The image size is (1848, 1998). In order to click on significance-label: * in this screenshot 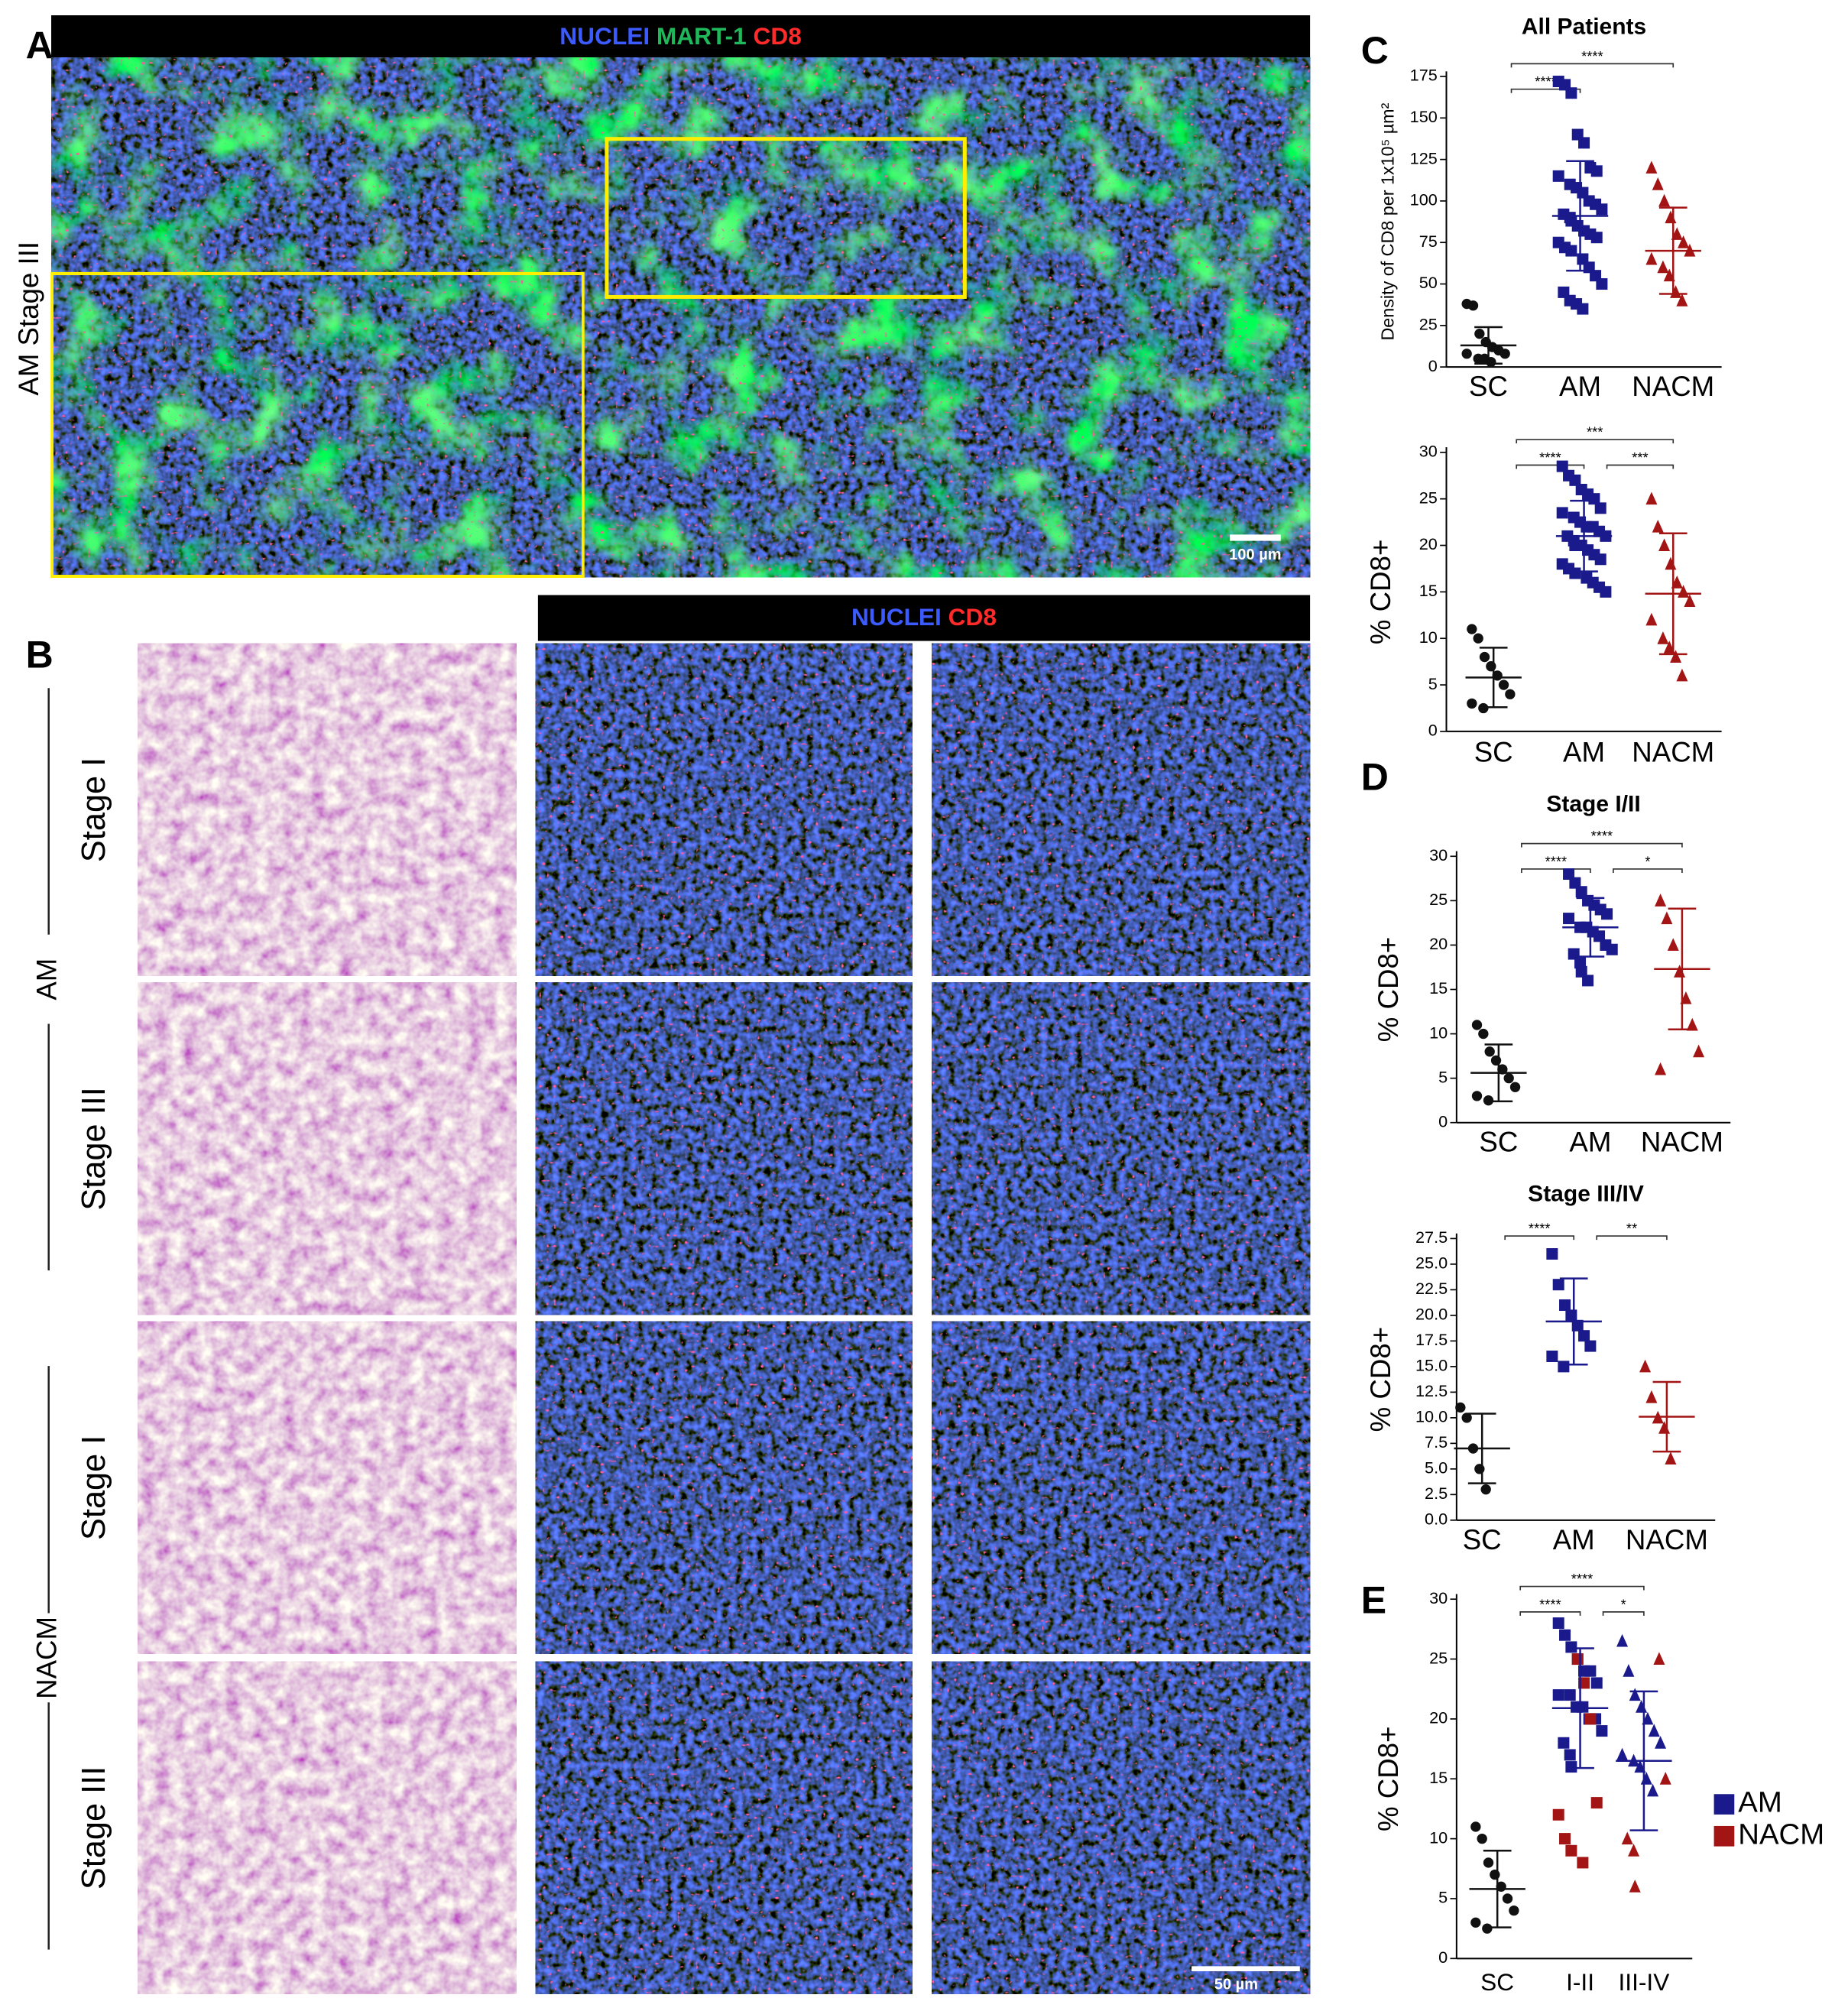, I will do `click(1648, 861)`.